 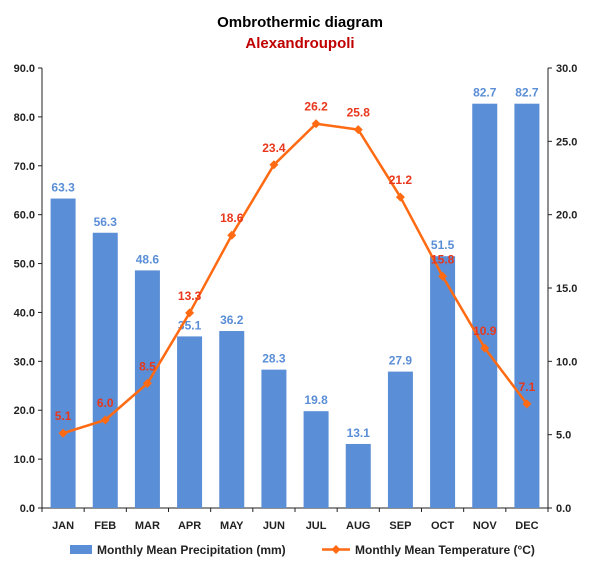 I want to click on temperature-point-label: 23.4, so click(x=274, y=148).